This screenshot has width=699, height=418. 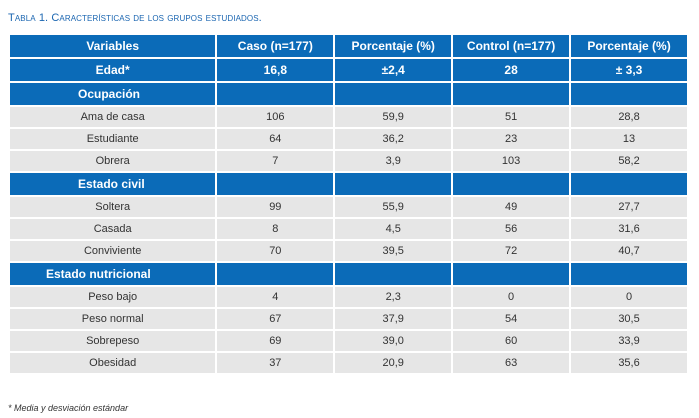 I want to click on row-label: Sobrepeso, so click(x=113, y=341).